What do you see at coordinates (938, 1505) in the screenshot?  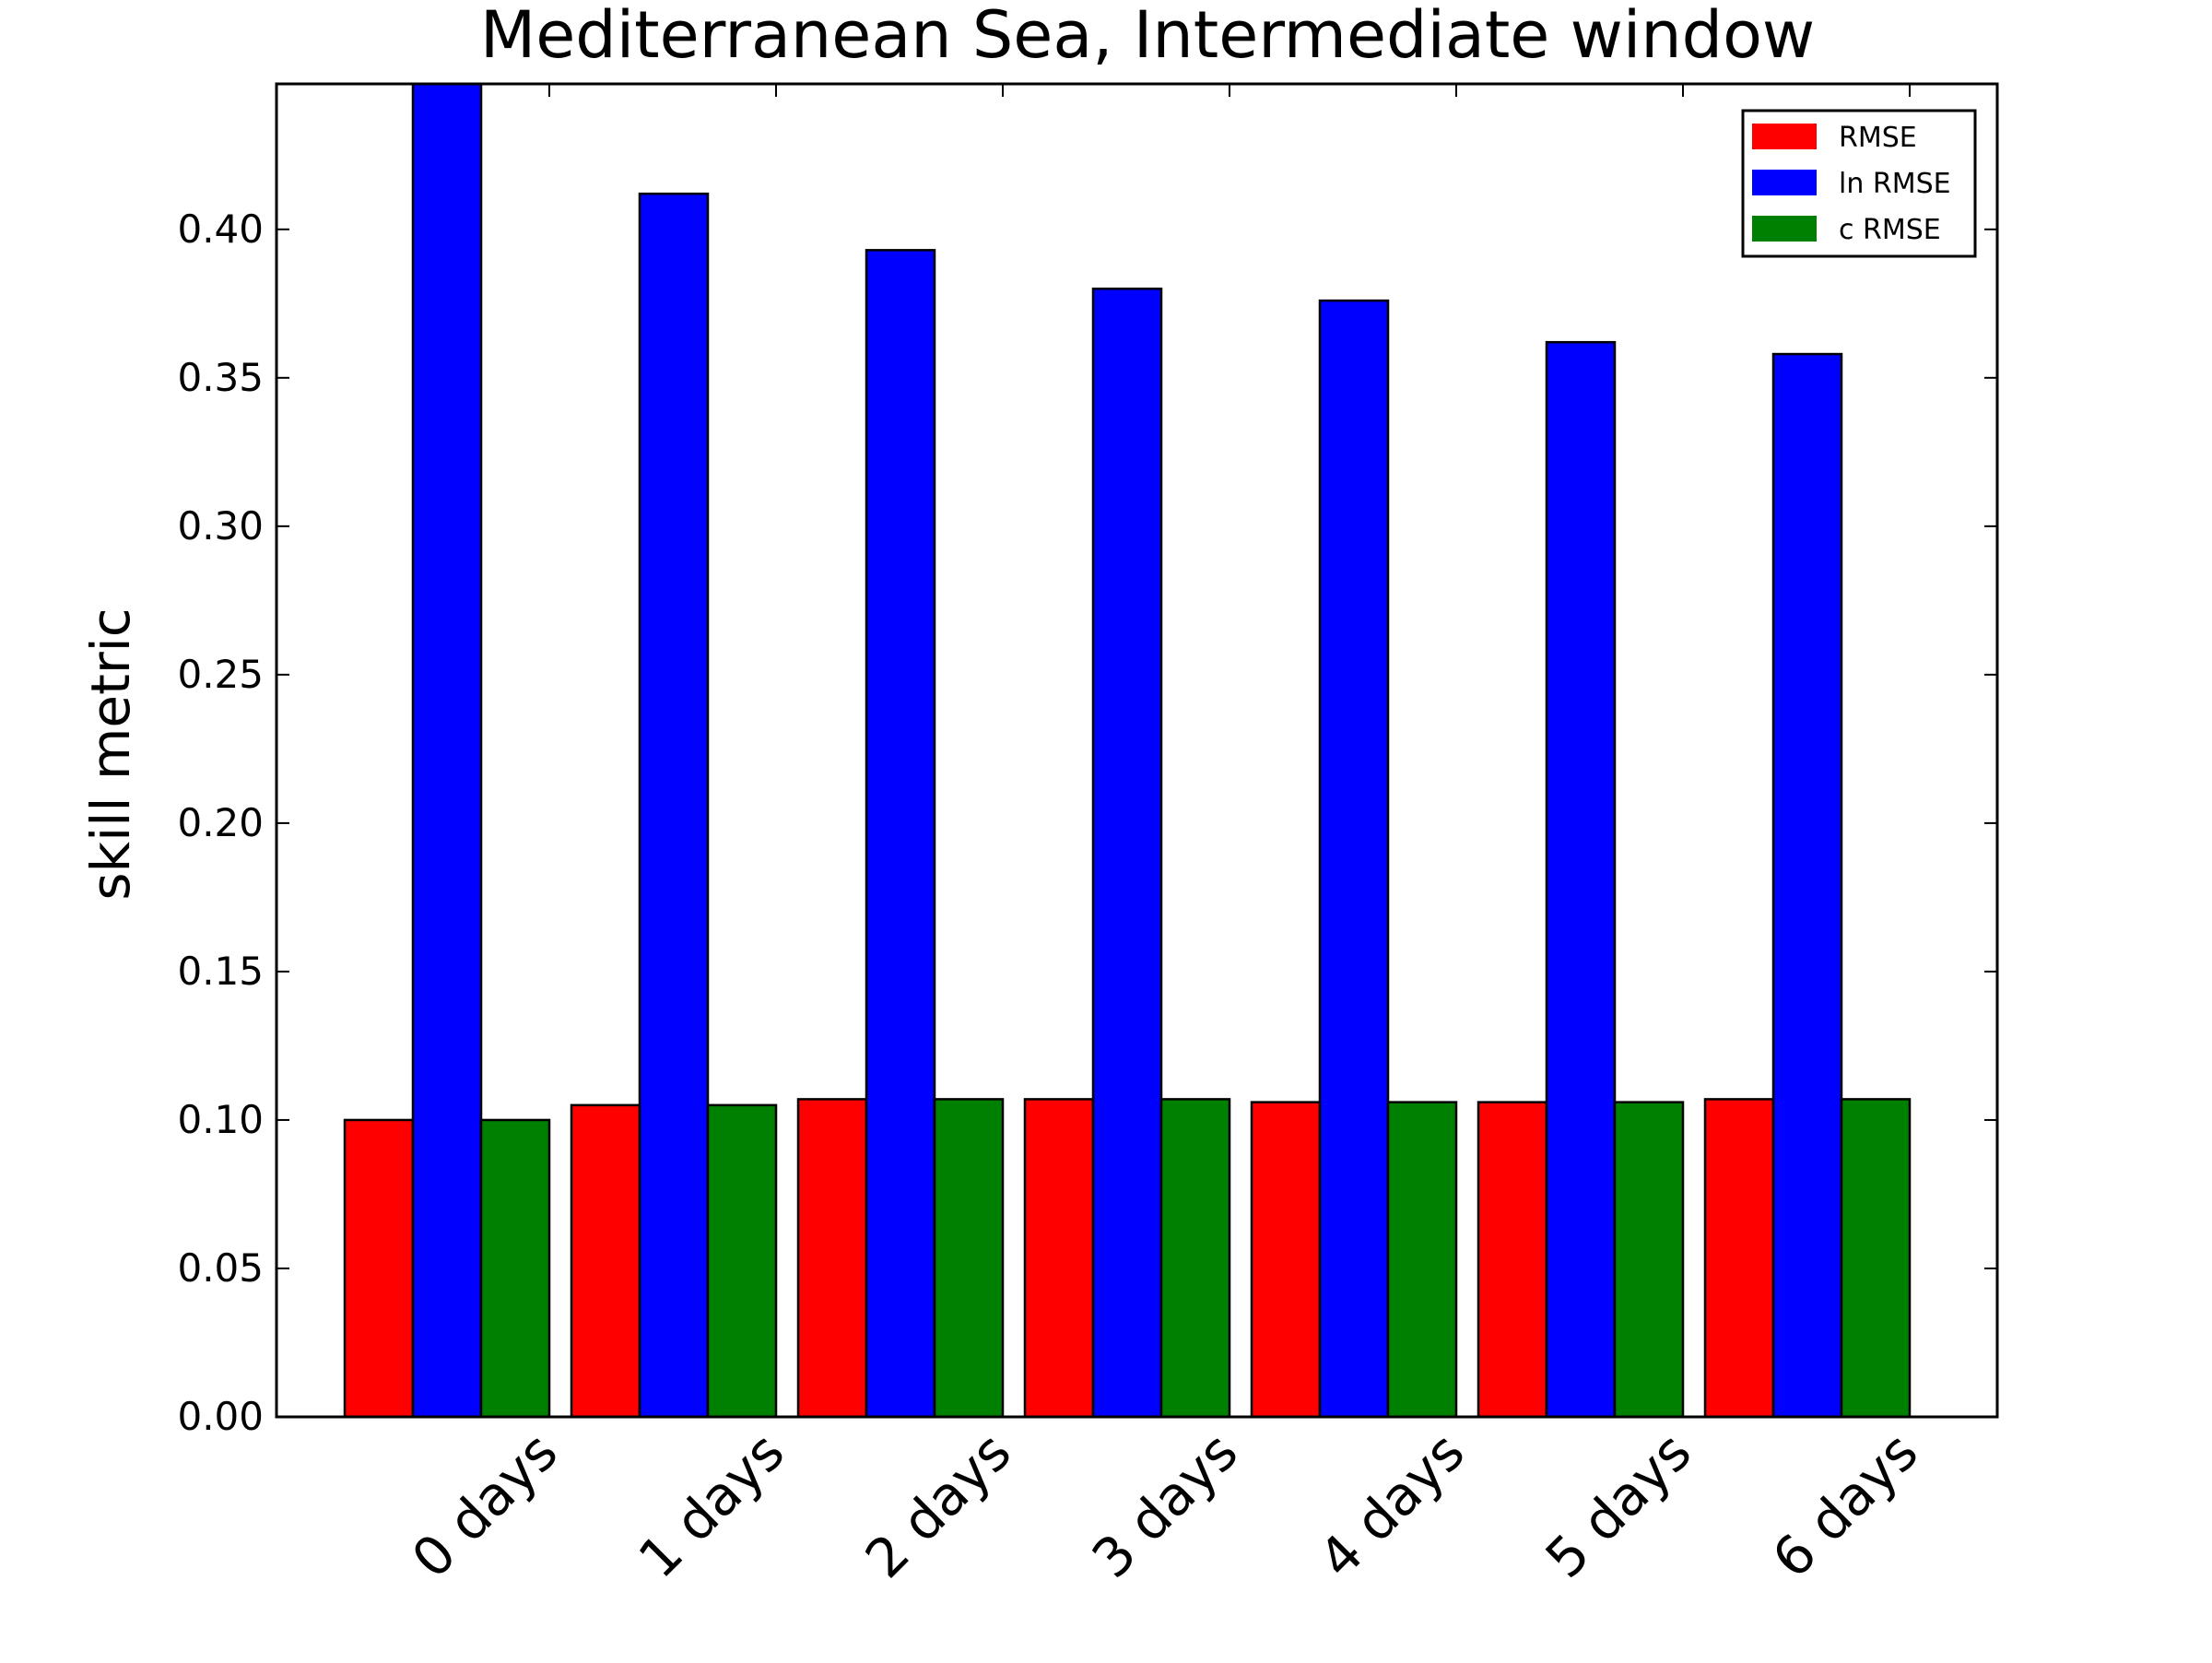 I see `x-tick-label: 2 days` at bounding box center [938, 1505].